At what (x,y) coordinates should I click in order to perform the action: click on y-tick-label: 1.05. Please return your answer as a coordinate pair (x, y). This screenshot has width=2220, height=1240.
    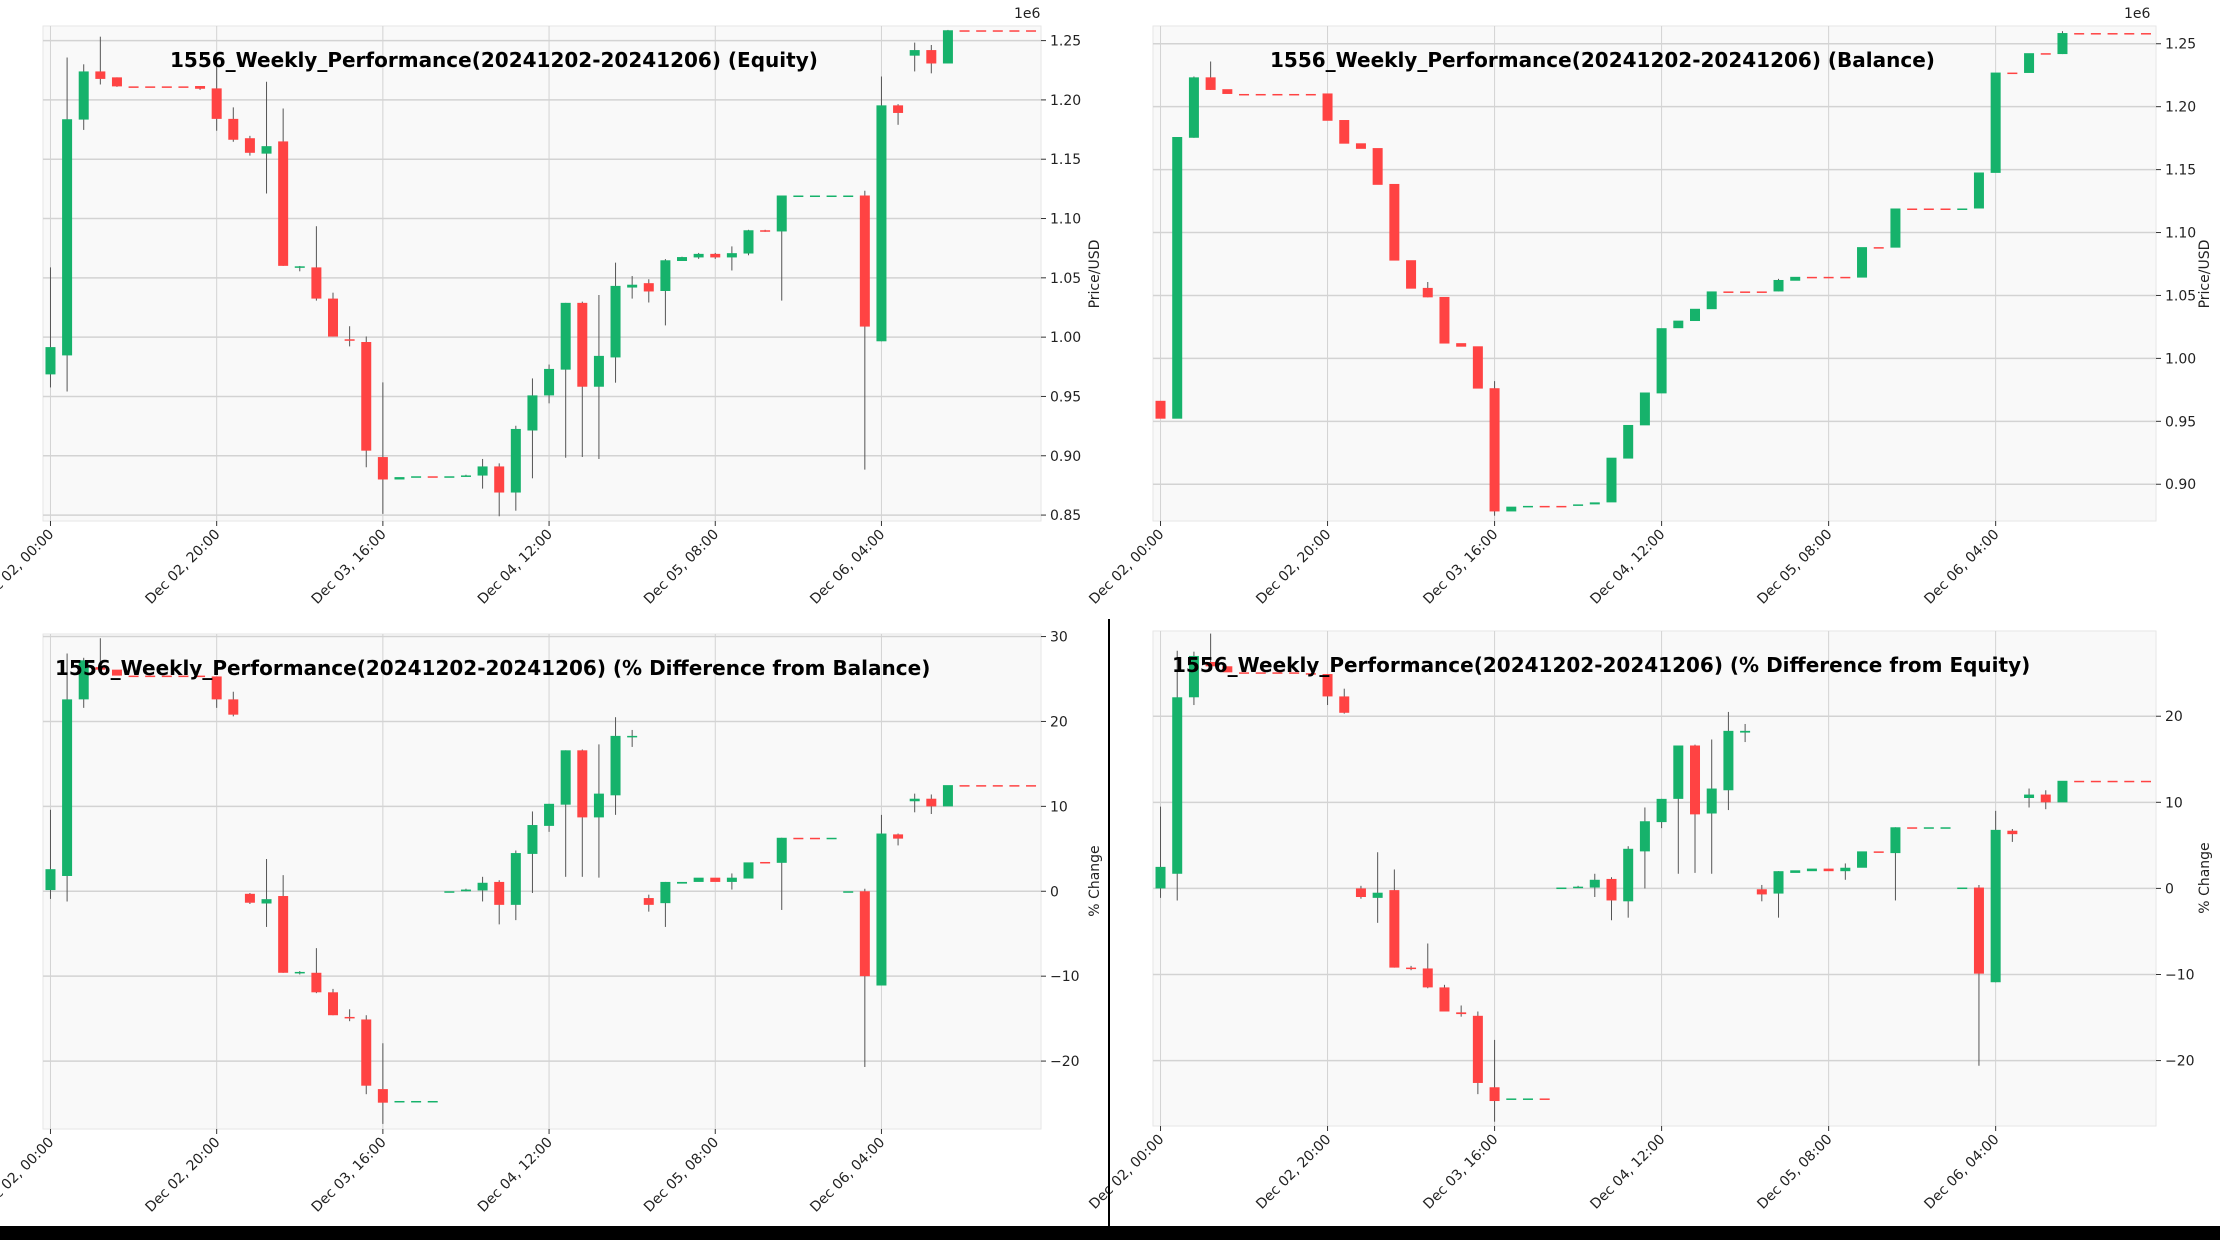
    Looking at the image, I should click on (1065, 279).